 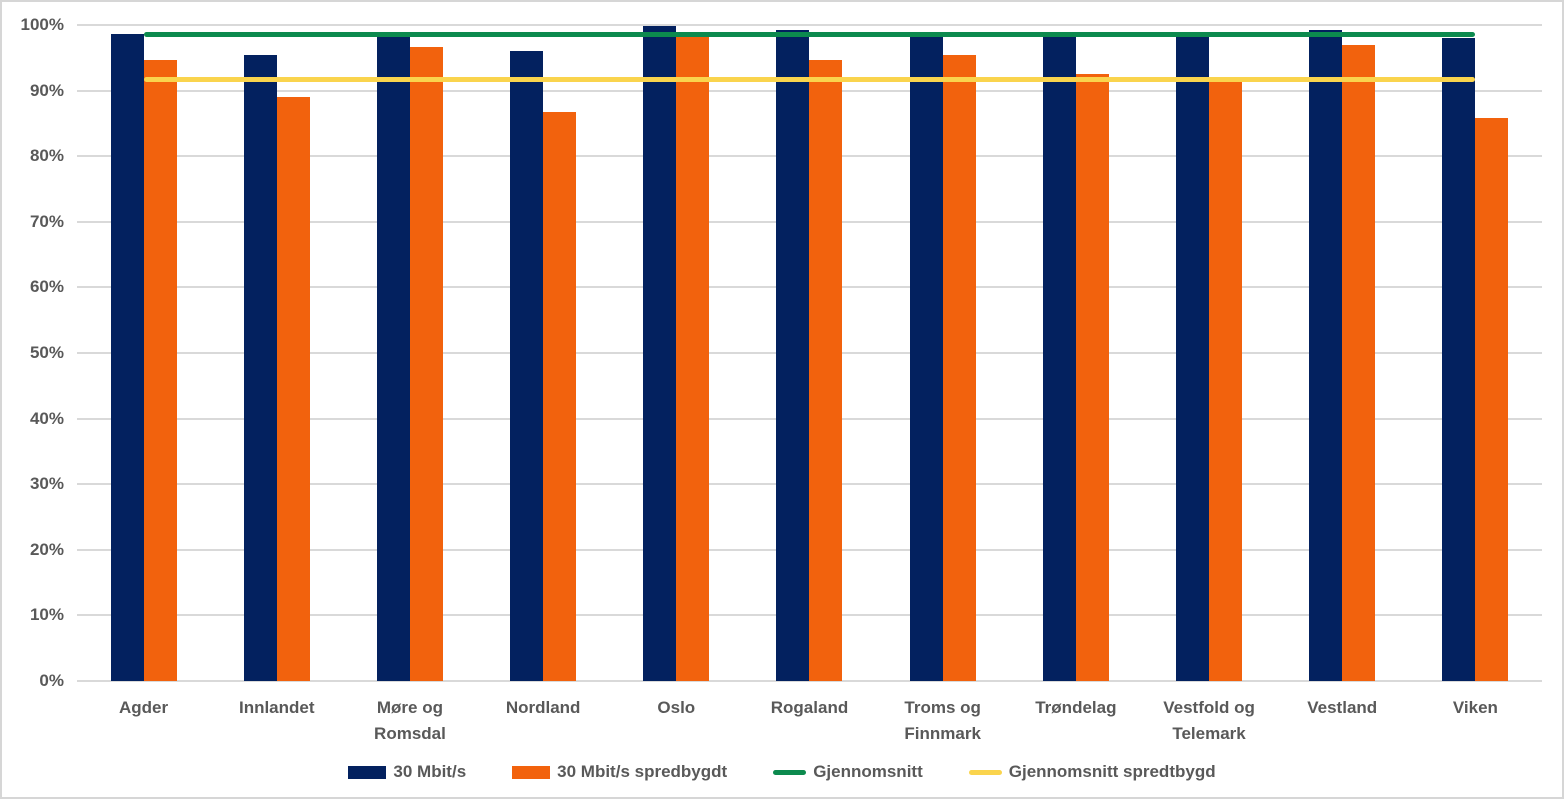 I want to click on bar-30-mbit-s-spredbygdt-oslo, so click(x=693, y=358).